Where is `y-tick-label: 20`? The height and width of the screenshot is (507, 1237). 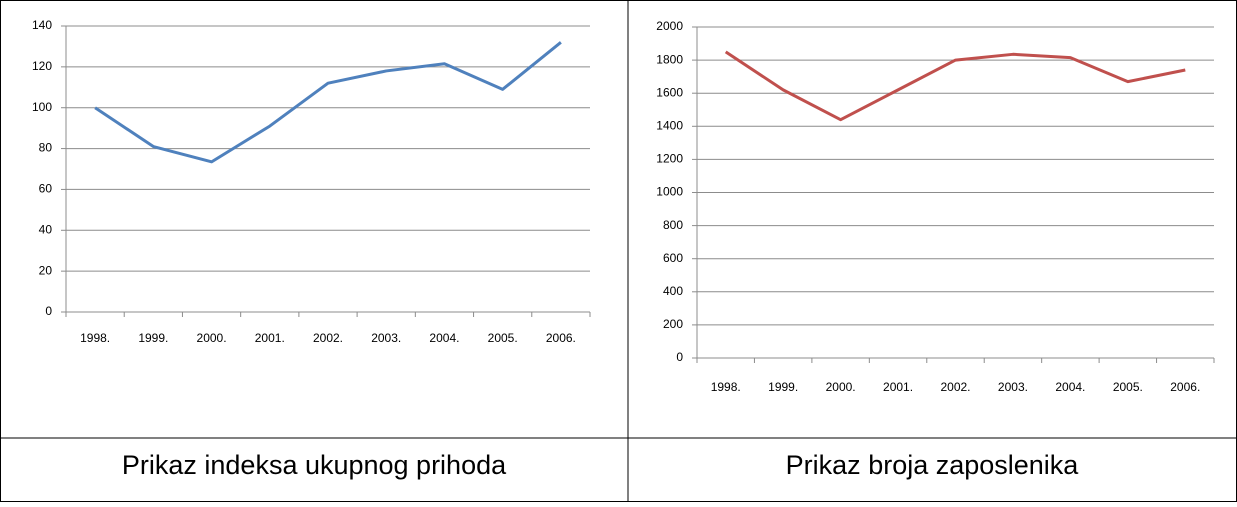 y-tick-label: 20 is located at coordinates (46, 270).